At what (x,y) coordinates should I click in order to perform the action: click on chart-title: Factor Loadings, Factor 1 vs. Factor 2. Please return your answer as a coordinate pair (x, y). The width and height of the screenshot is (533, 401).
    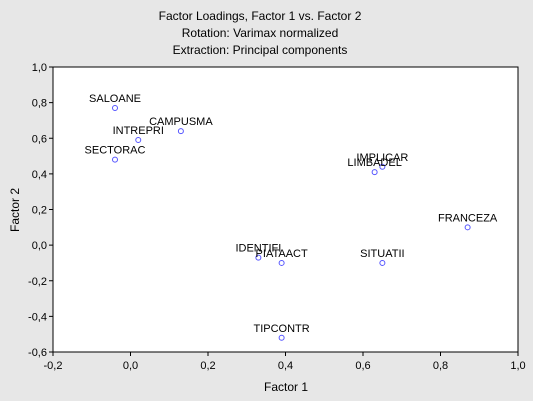
    Looking at the image, I should click on (260, 16).